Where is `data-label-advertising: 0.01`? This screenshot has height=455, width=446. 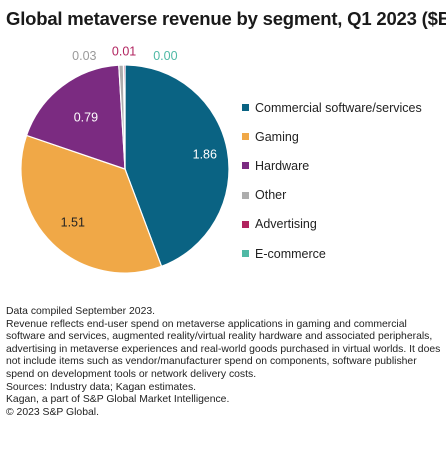
data-label-advertising: 0.01 is located at coordinates (124, 52).